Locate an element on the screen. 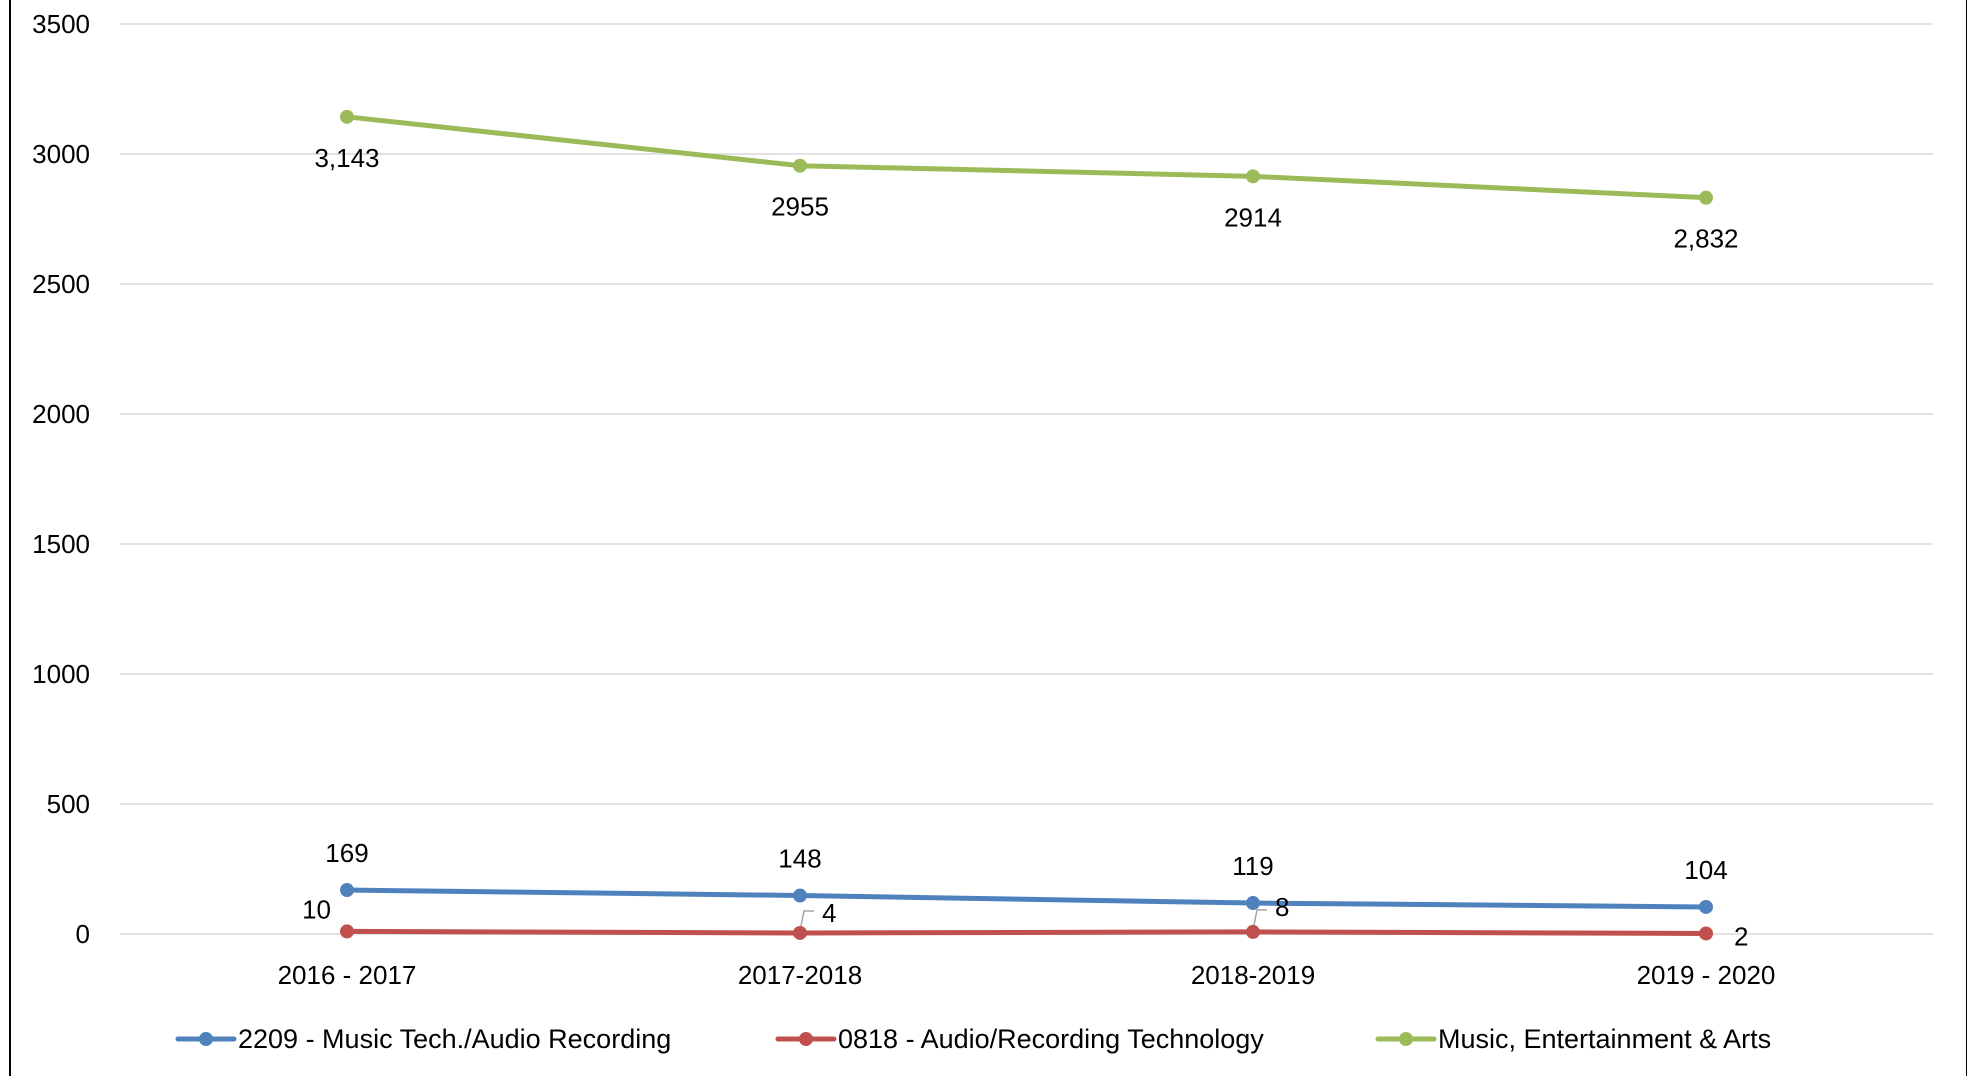 The image size is (1967, 1076). y-tick-label: 2000 is located at coordinates (61, 414).